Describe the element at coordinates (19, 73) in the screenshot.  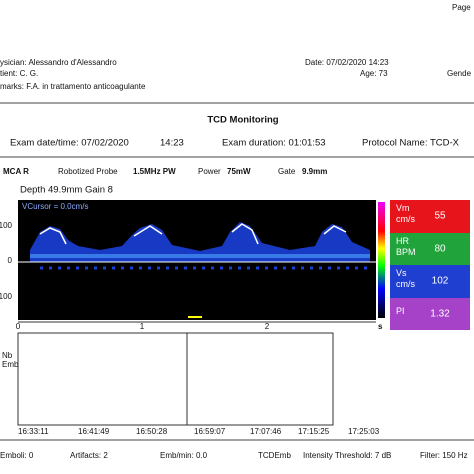
I see `patient: tient: C. G.` at that location.